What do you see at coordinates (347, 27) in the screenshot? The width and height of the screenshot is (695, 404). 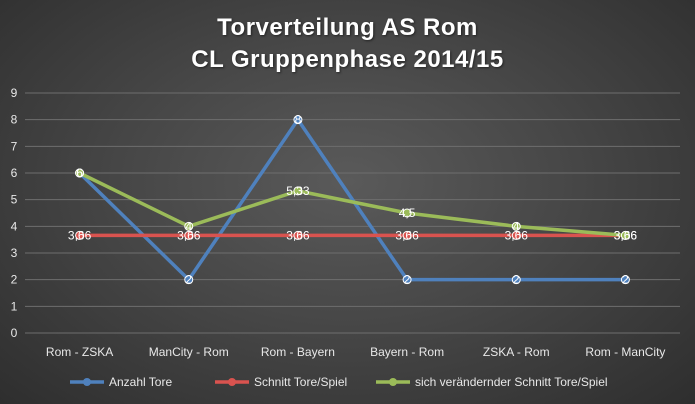 I see `chart-title: Torverteilung AS Rom` at bounding box center [347, 27].